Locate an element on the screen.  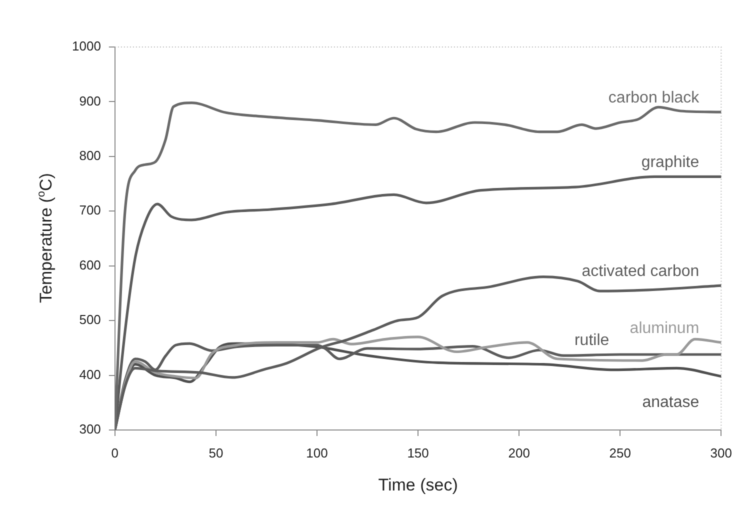
series-label: activated carbon is located at coordinates (641, 271).